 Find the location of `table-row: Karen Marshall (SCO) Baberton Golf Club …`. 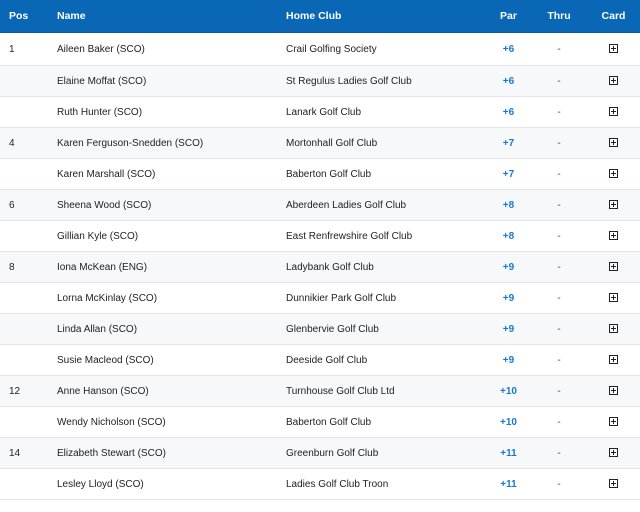

table-row: Karen Marshall (SCO) Baberton Golf Club … is located at coordinates (320, 174).